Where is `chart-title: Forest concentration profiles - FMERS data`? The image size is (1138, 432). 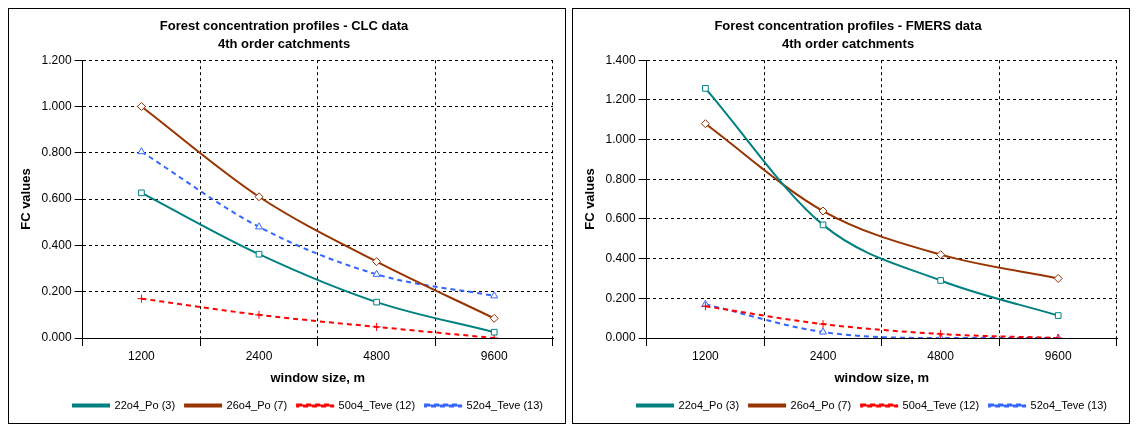 chart-title: Forest concentration profiles - FMERS data is located at coordinates (848, 26).